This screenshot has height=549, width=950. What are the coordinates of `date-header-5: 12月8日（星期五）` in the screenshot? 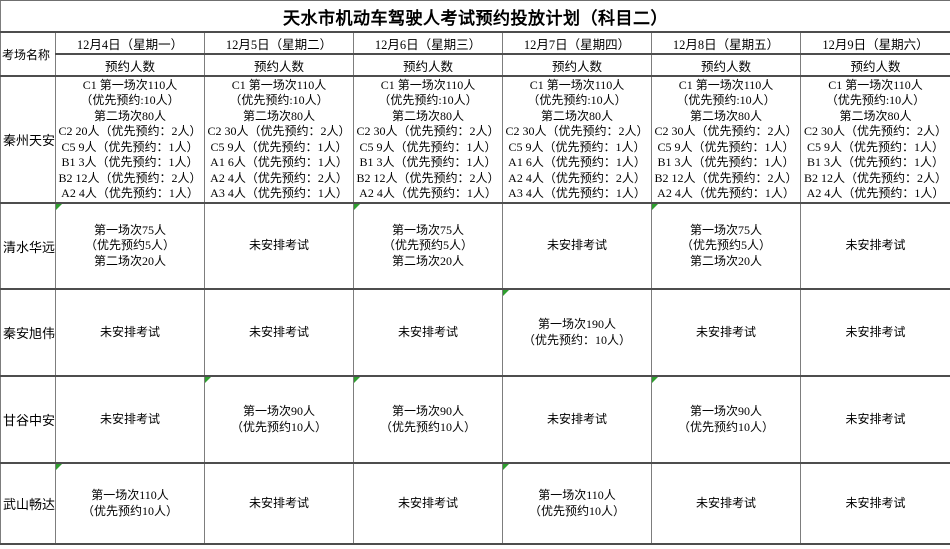 It's located at (726, 43).